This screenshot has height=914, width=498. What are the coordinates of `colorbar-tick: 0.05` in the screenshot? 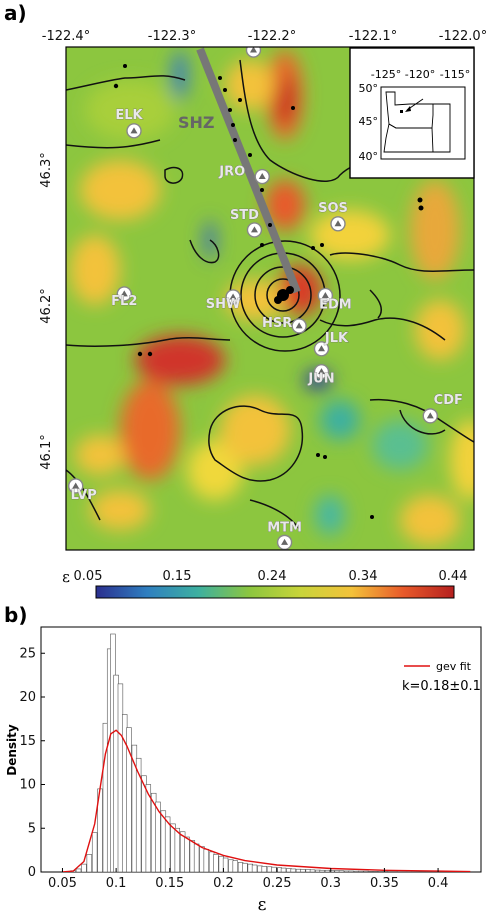 It's located at (88, 576).